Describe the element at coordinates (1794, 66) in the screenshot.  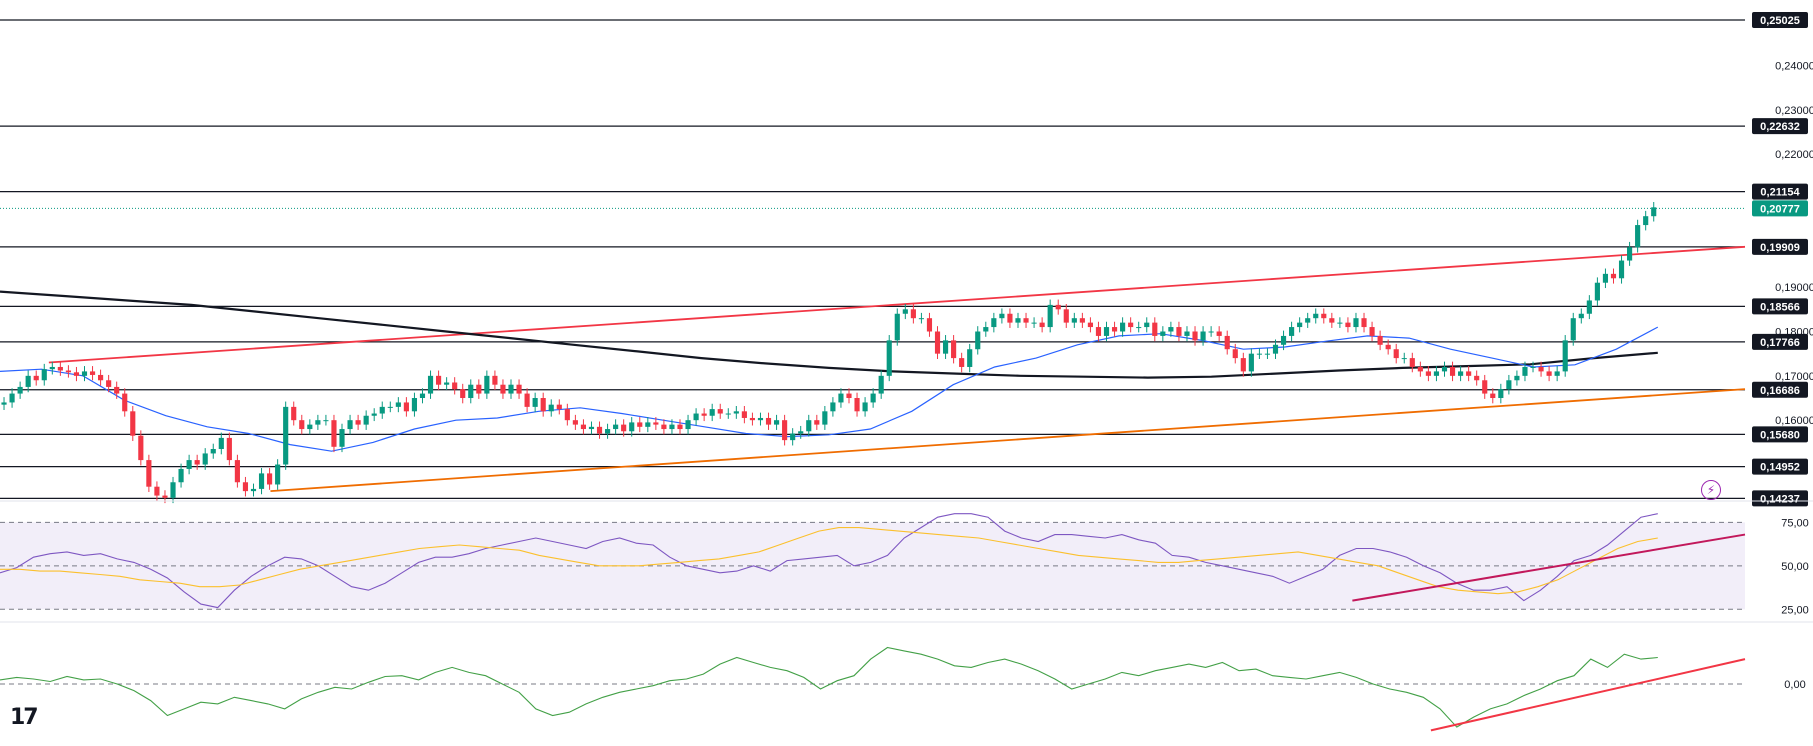
I see `price-tick-label: 0,24000` at that location.